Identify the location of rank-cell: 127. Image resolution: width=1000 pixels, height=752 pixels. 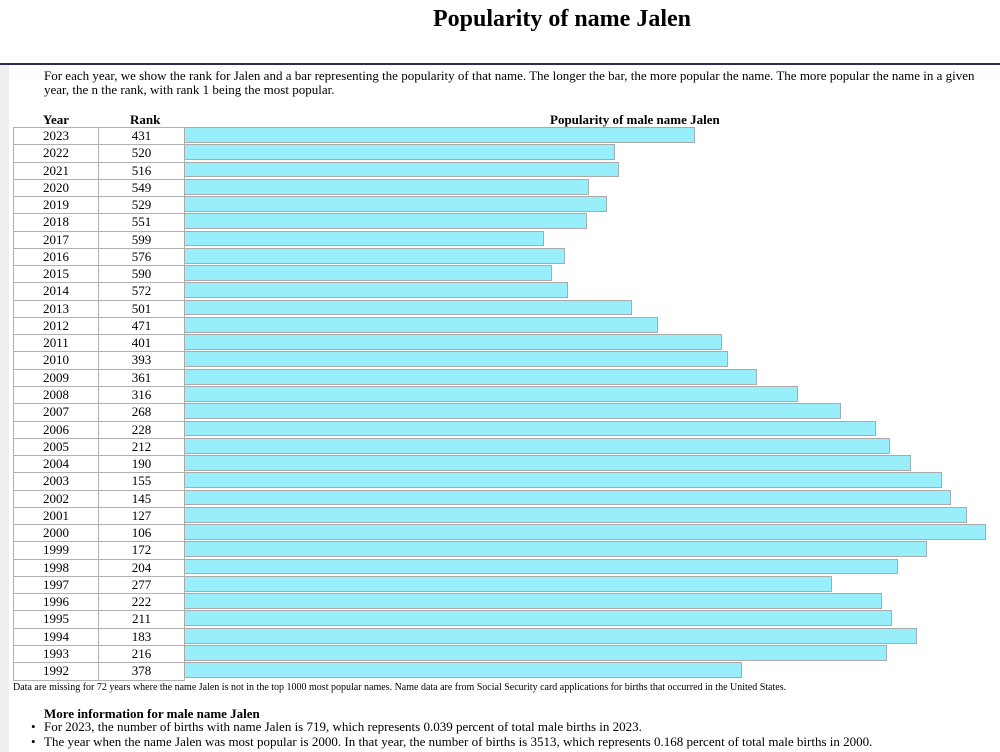
(141, 515).